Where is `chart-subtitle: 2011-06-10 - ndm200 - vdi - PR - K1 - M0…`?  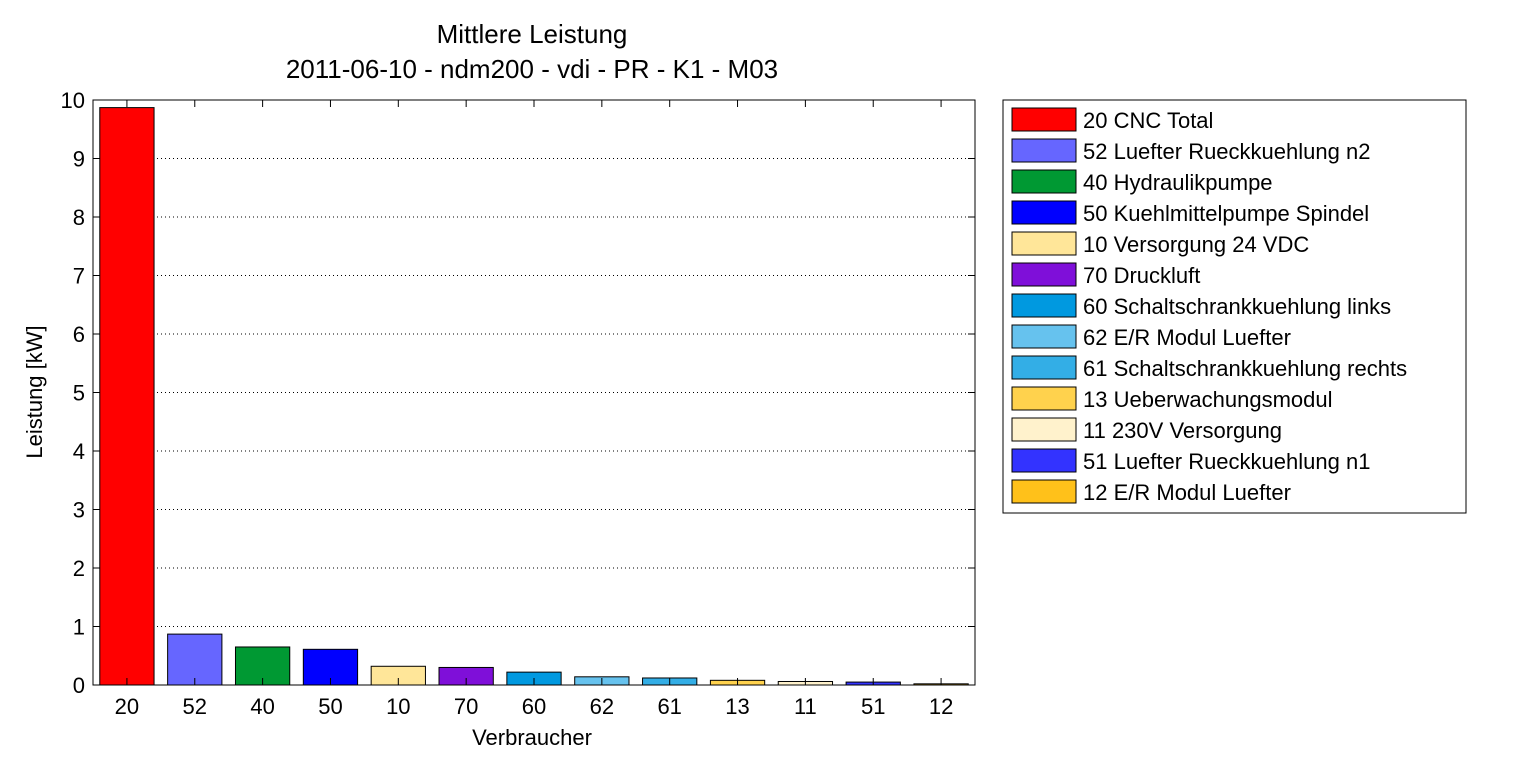
chart-subtitle: 2011-06-10 - ndm200 - vdi - PR - K1 - M0… is located at coordinates (532, 69).